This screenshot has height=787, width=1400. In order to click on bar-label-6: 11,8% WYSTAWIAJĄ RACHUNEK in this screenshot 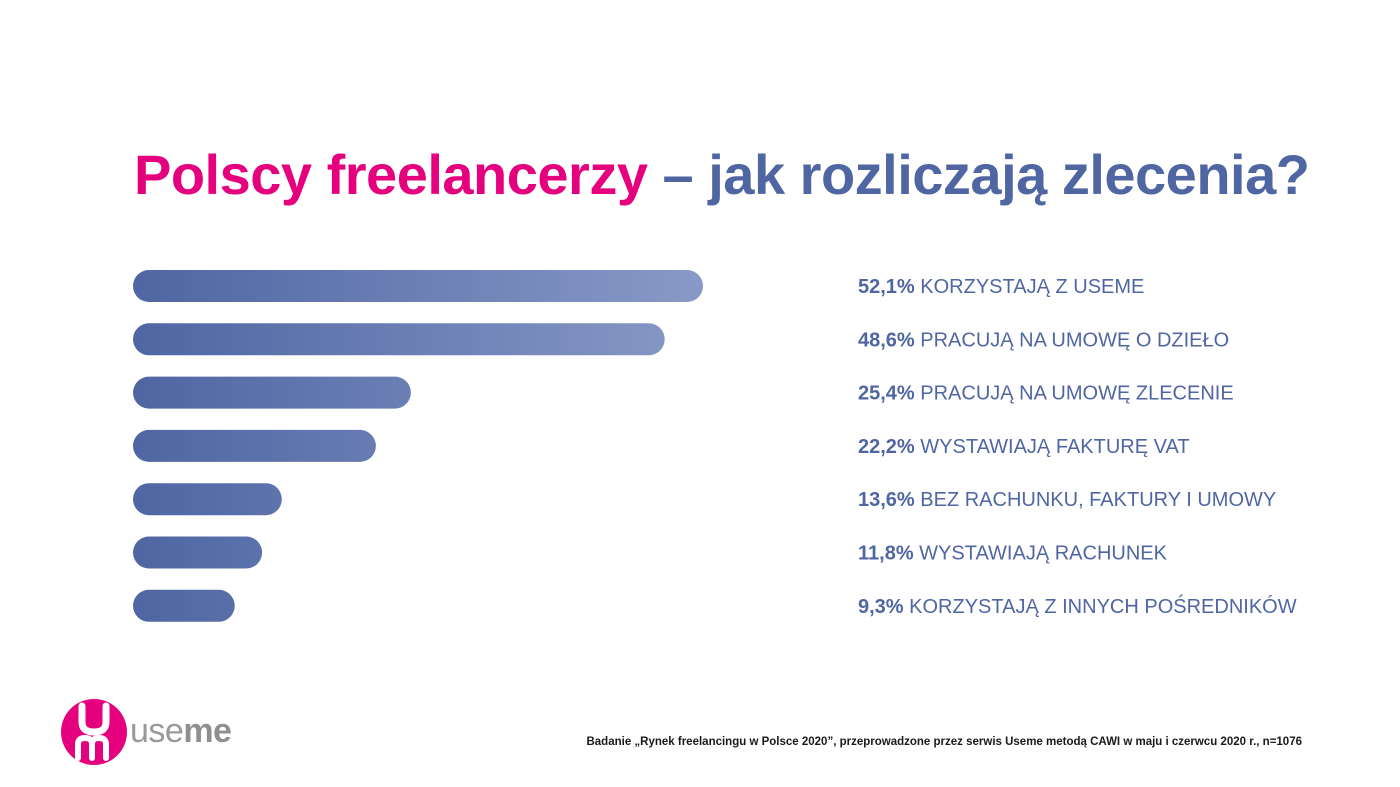, I will do `click(1013, 554)`.